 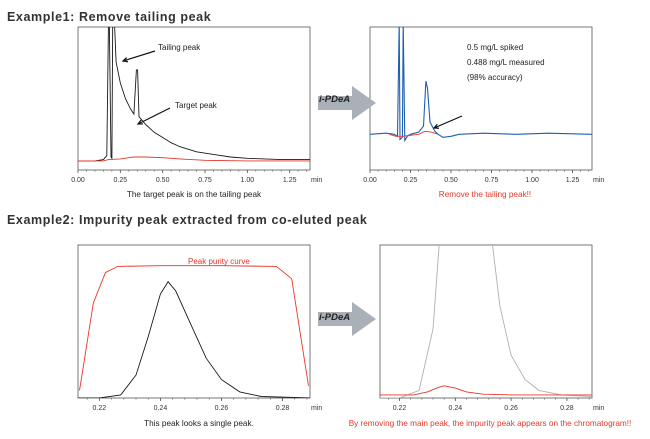 What do you see at coordinates (194, 159) in the screenshot?
I see `panel1-series-red-line` at bounding box center [194, 159].